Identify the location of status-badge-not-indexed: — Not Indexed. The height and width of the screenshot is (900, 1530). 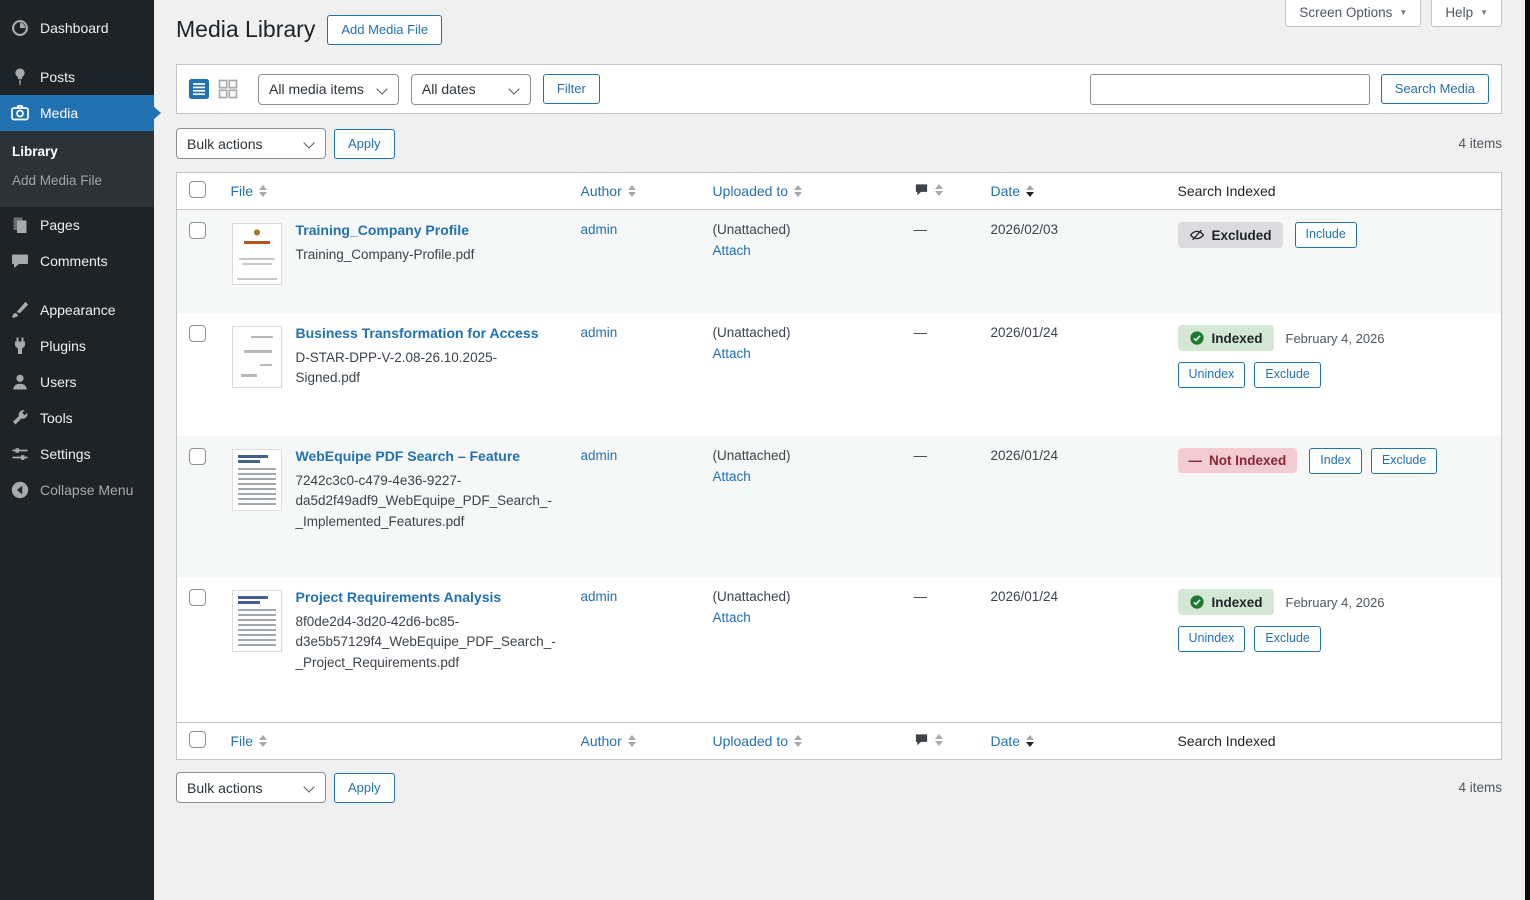
(1237, 461).